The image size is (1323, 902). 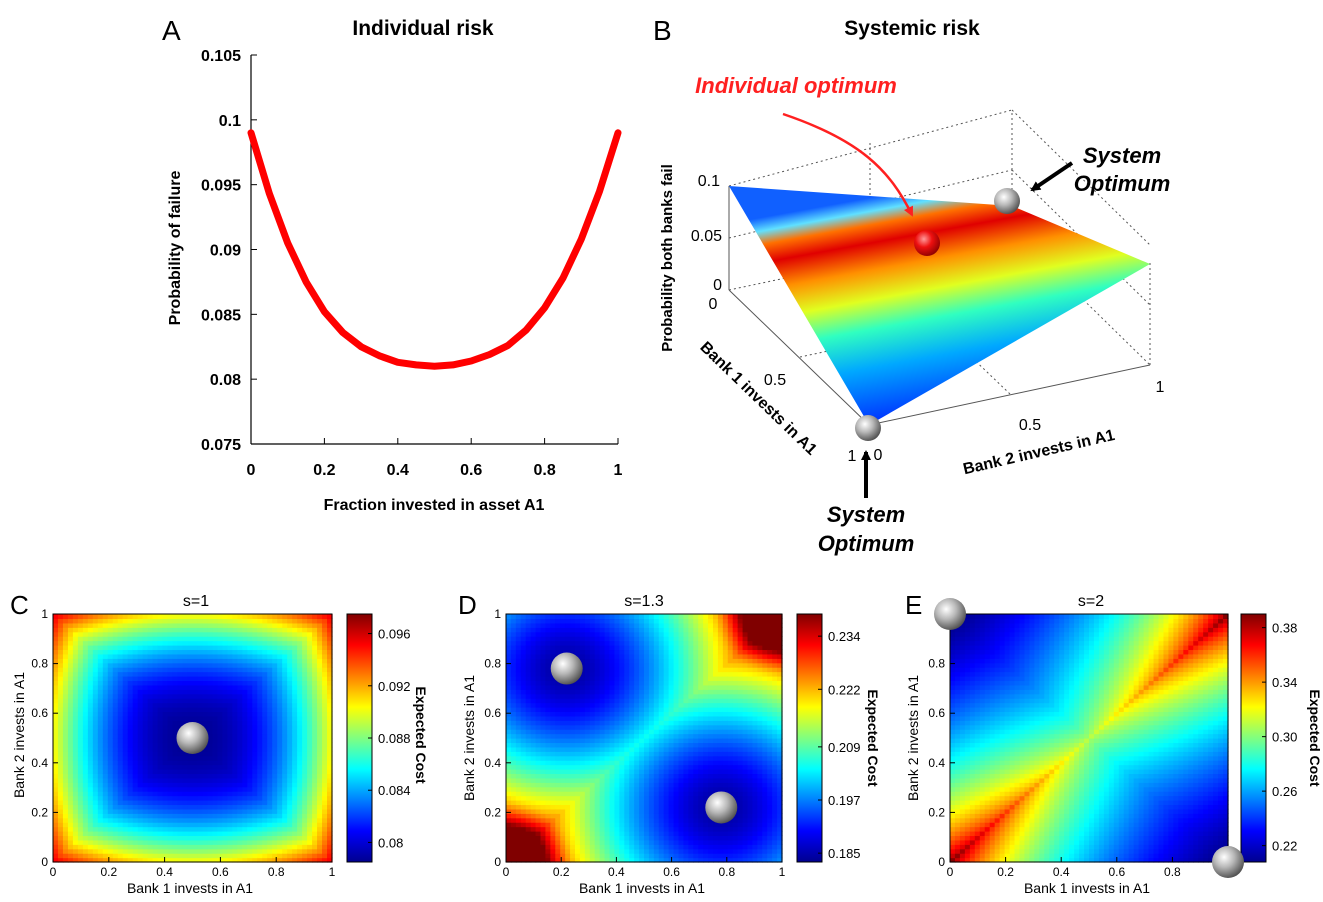 I want to click on panel-a-curve, so click(x=434, y=249).